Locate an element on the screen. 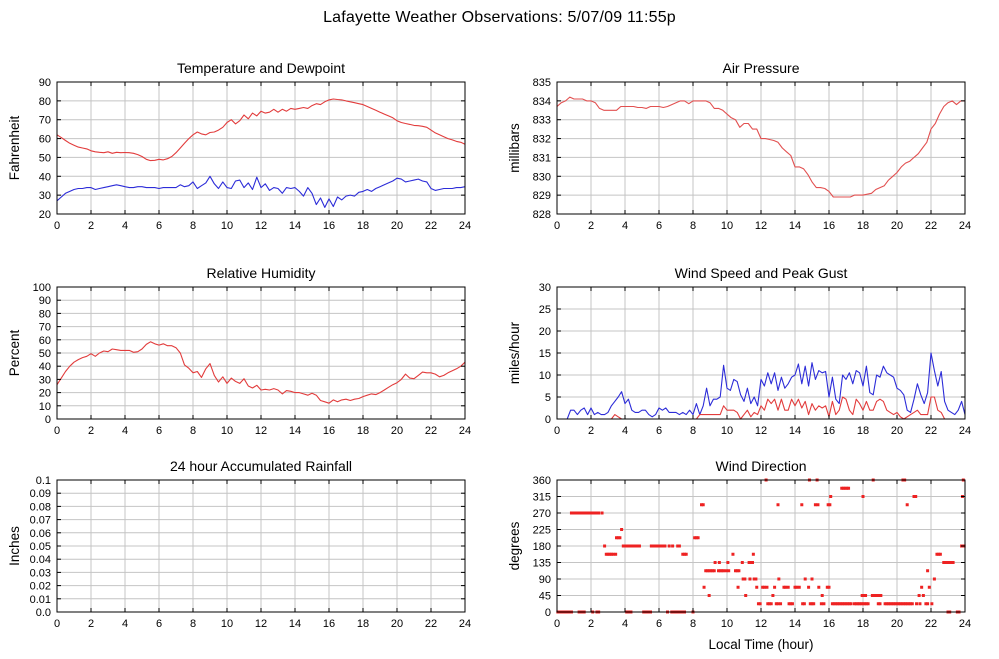 This screenshot has height=659, width=999. chart-title: Relative Humidity is located at coordinates (261, 273).